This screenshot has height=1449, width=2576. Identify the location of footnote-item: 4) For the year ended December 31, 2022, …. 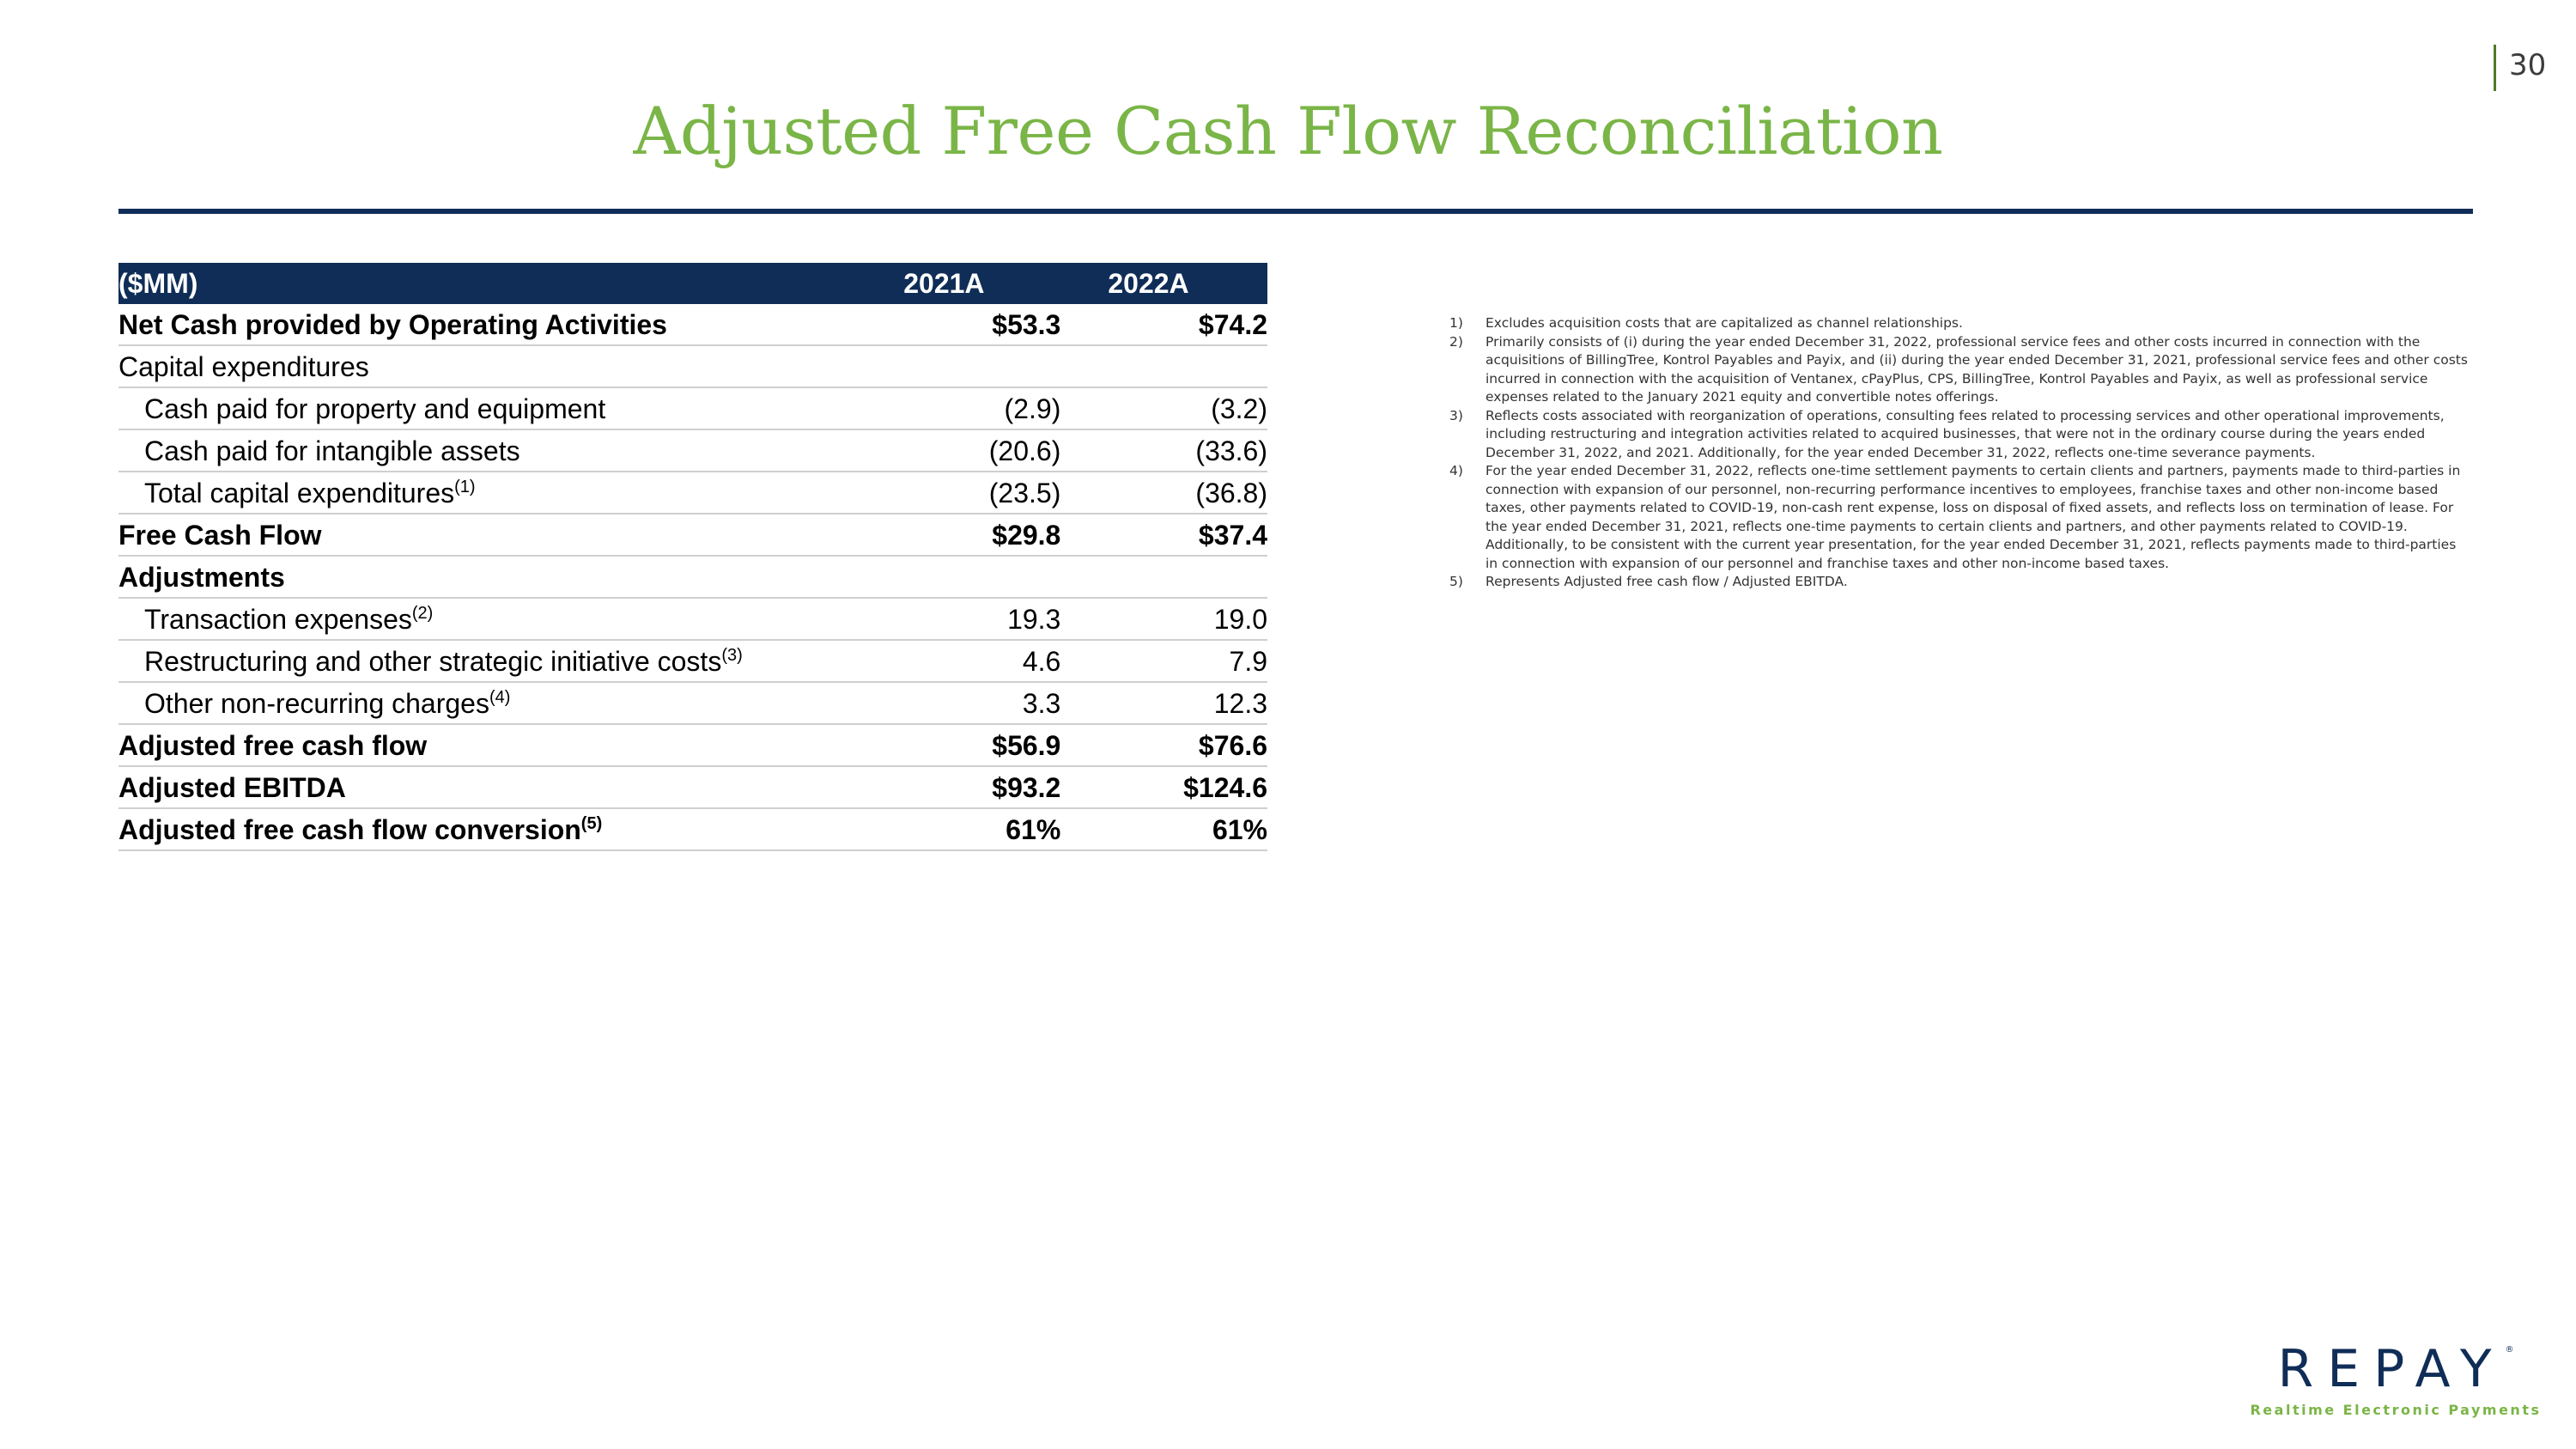
(1960, 517).